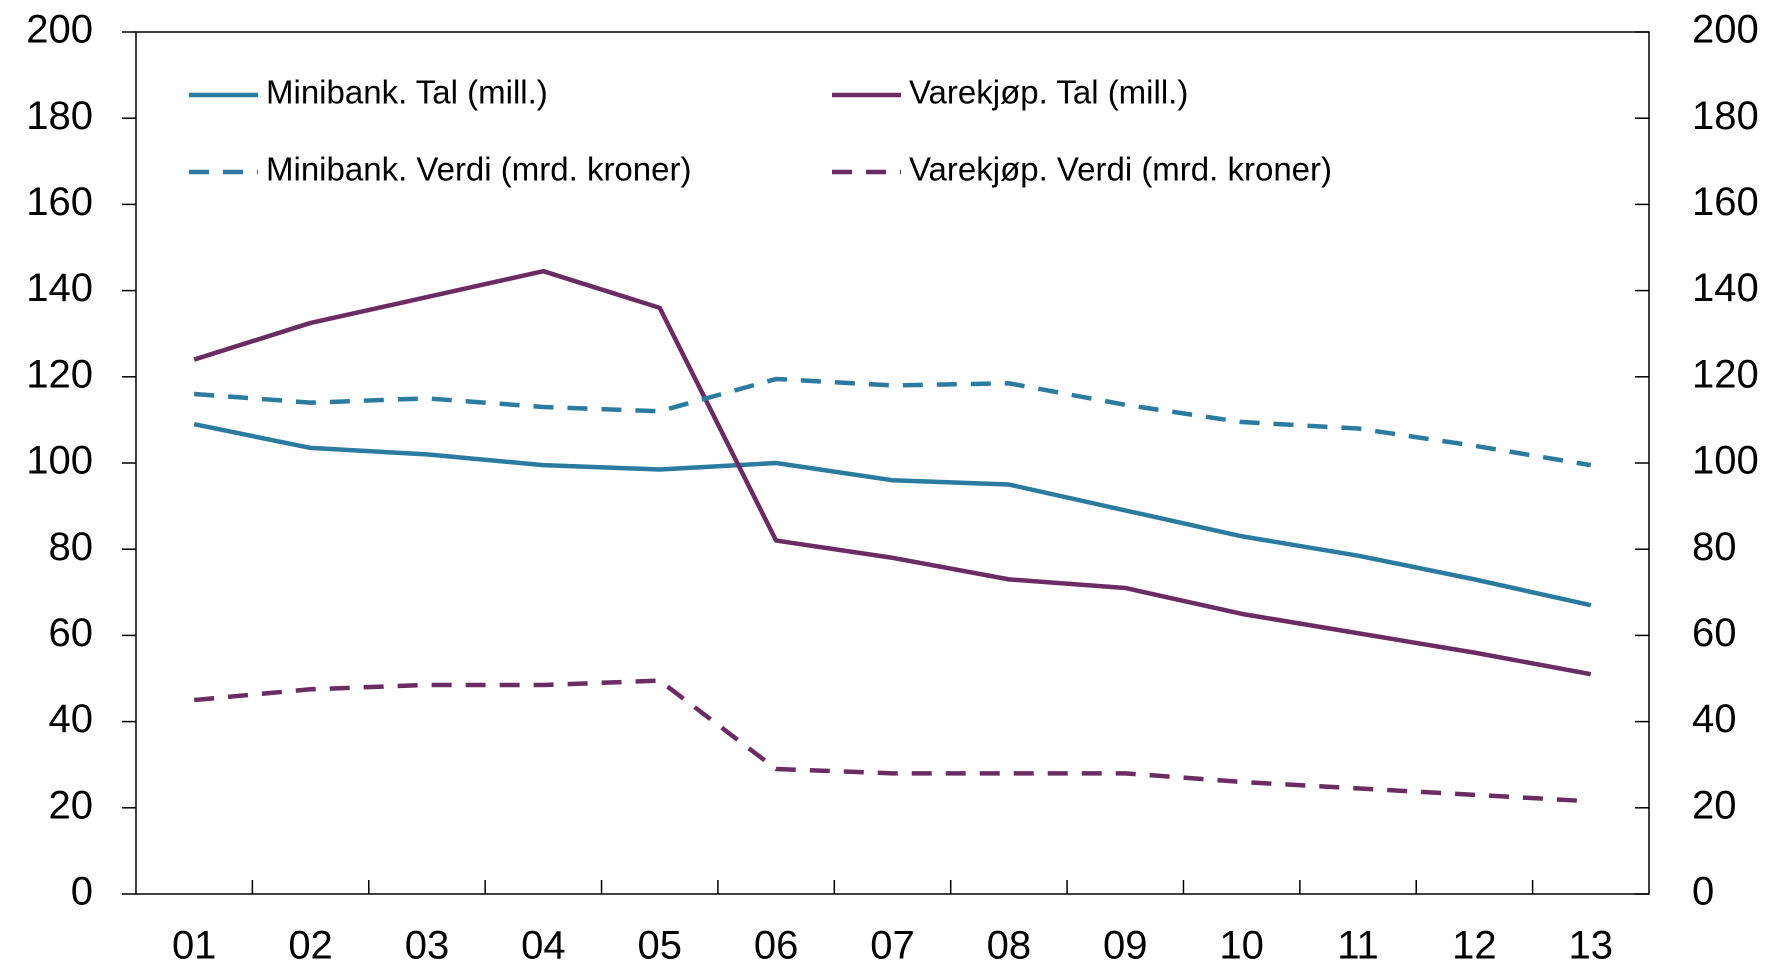 This screenshot has height=970, width=1775. What do you see at coordinates (59, 116) in the screenshot?
I see `y-tick-label: 180` at bounding box center [59, 116].